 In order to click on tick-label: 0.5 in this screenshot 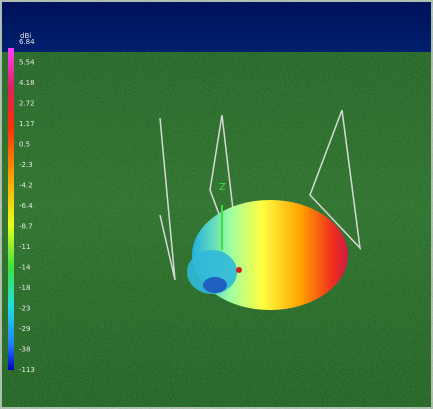, I will do `click(24, 145)`.